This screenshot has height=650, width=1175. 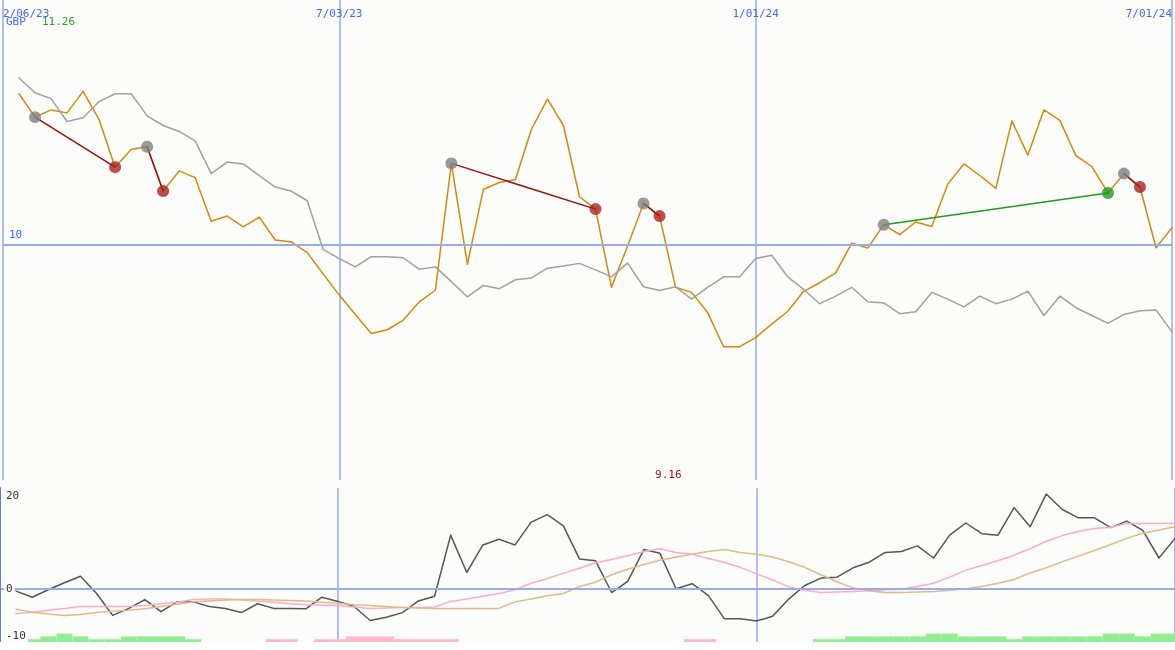 I want to click on y-tick-label: 20, so click(x=13, y=495).